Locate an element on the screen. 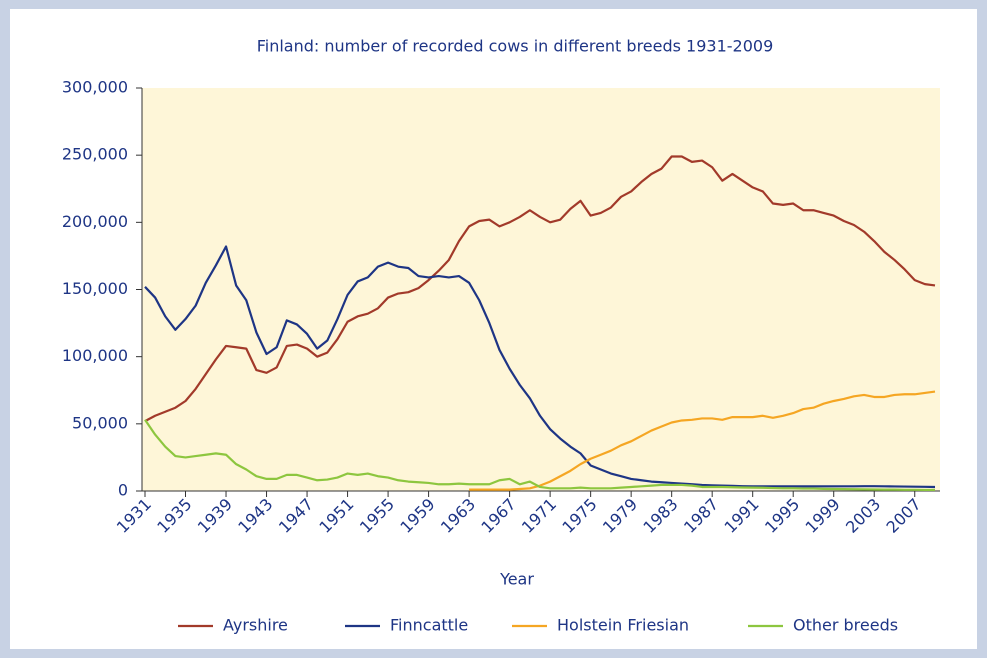 The height and width of the screenshot is (662, 987). x-axis-label: Year is located at coordinates (516, 579).